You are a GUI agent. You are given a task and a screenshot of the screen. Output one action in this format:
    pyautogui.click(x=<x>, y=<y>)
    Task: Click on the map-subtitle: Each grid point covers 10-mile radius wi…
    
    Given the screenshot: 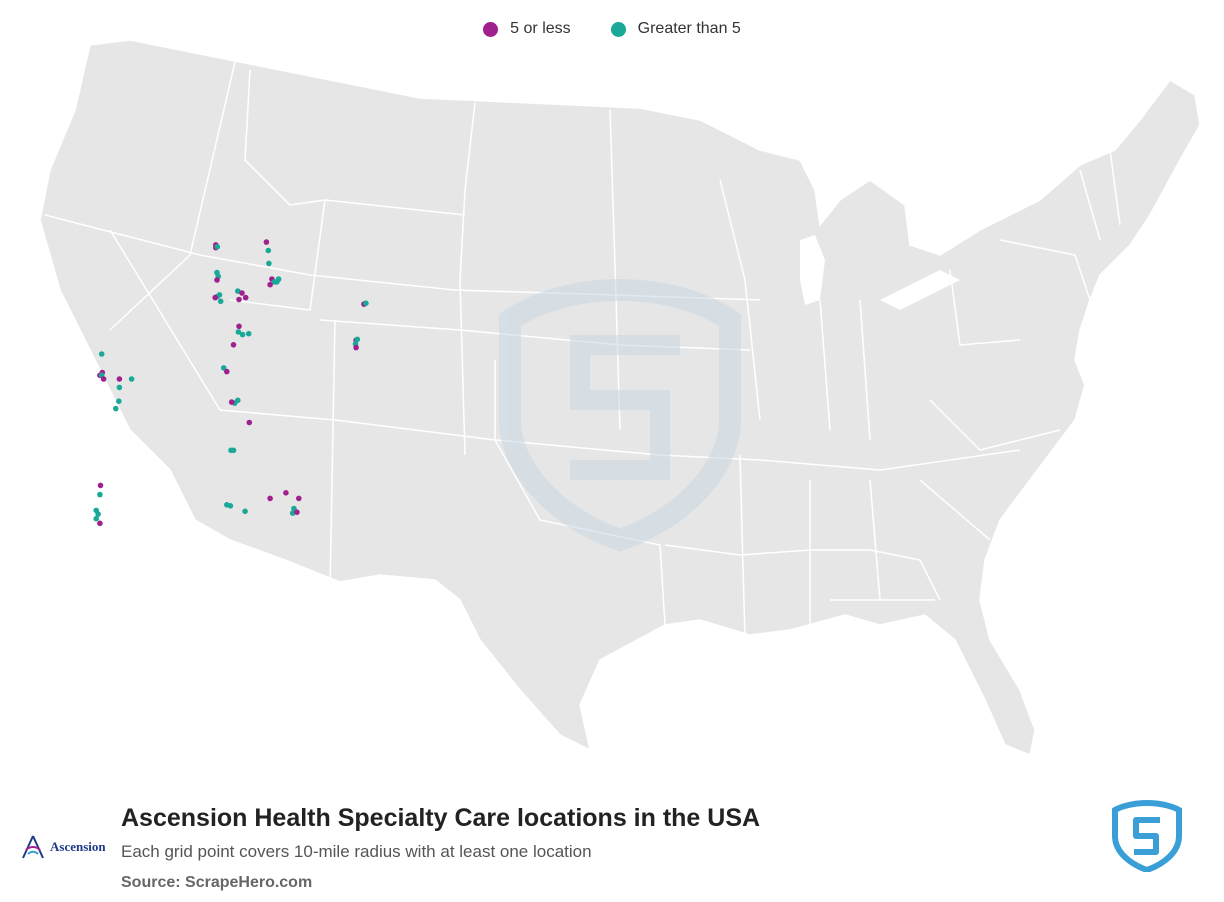 What is the action you would take?
    pyautogui.click(x=356, y=851)
    